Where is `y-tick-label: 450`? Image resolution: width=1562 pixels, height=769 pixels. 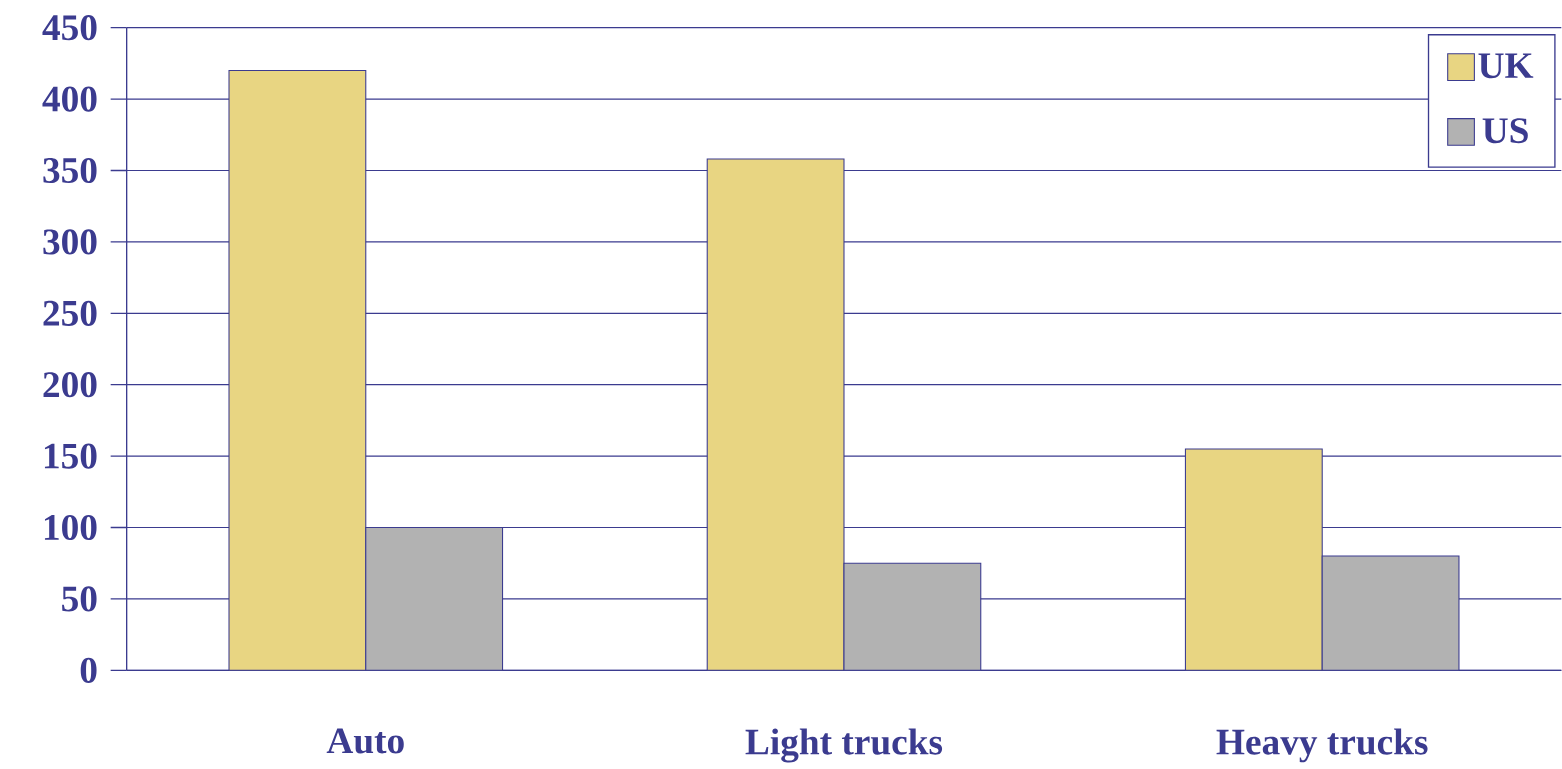
y-tick-label: 450 is located at coordinates (69, 28).